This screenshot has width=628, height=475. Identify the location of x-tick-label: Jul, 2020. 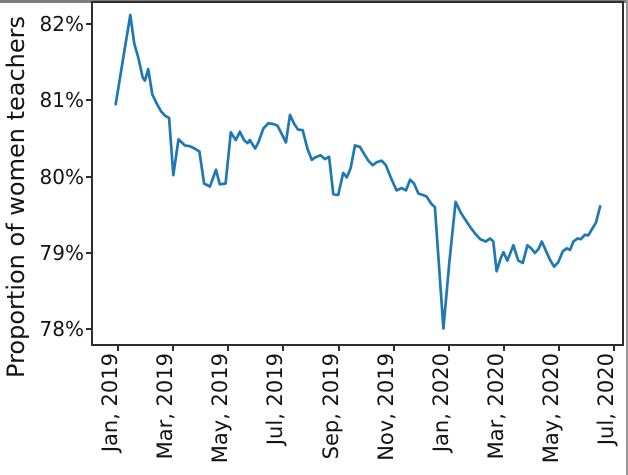
(605, 399).